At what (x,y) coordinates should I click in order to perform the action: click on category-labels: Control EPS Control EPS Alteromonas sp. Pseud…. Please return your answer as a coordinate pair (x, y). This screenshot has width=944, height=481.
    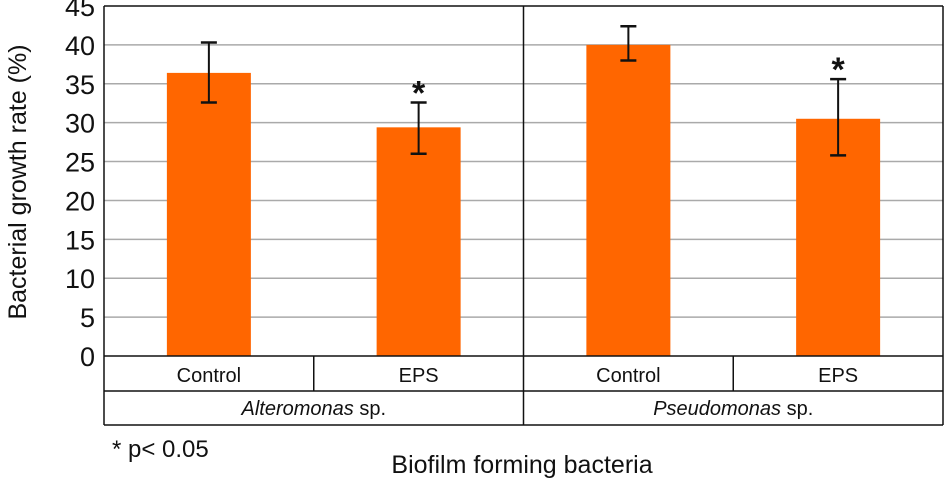
    Looking at the image, I should click on (518, 392).